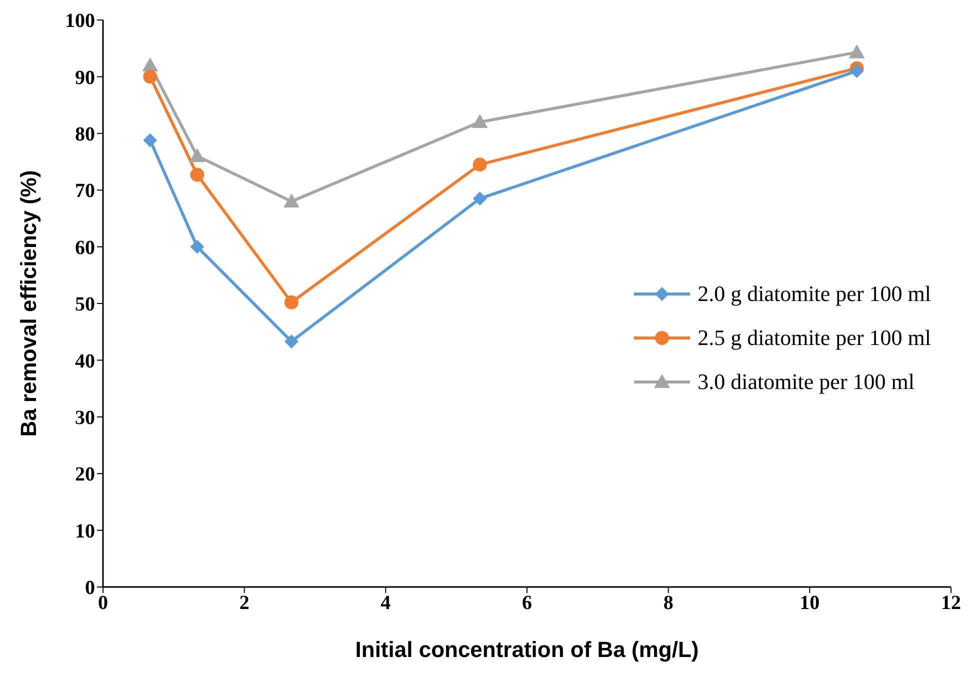 The height and width of the screenshot is (685, 979). I want to click on y-tick-label: 20, so click(85, 475).